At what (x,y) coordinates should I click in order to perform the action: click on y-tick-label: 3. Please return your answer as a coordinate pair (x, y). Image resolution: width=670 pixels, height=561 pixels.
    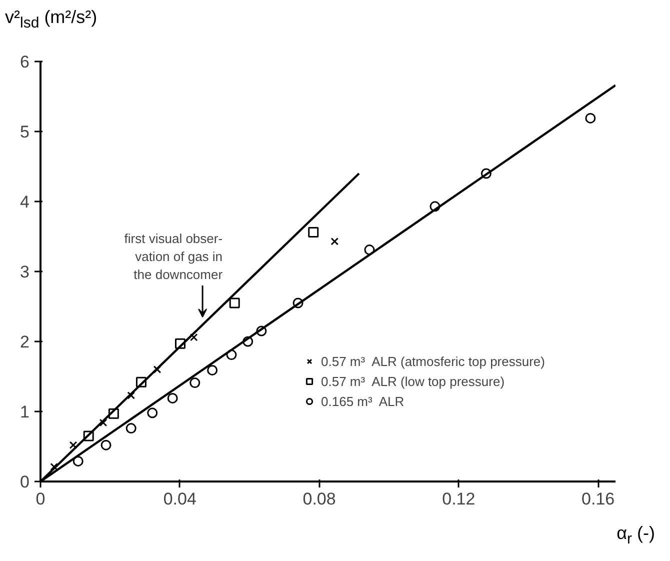
    Looking at the image, I should click on (25, 272).